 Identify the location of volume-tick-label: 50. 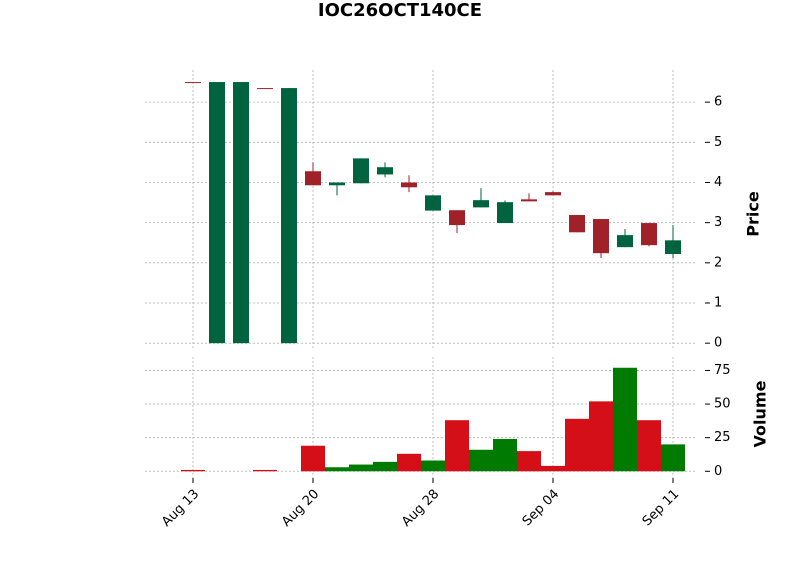
(722, 404).